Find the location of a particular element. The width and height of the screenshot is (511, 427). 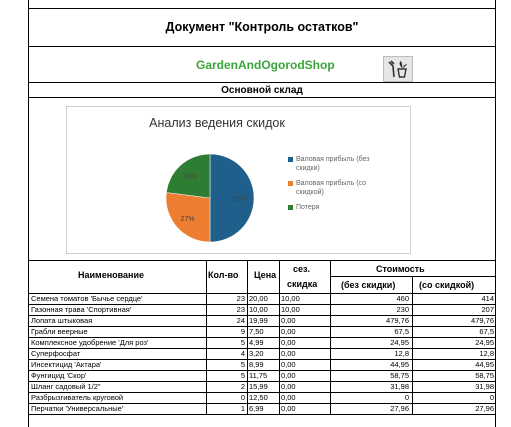

cell-cost-no-discount: 31,98 is located at coordinates (399, 386).